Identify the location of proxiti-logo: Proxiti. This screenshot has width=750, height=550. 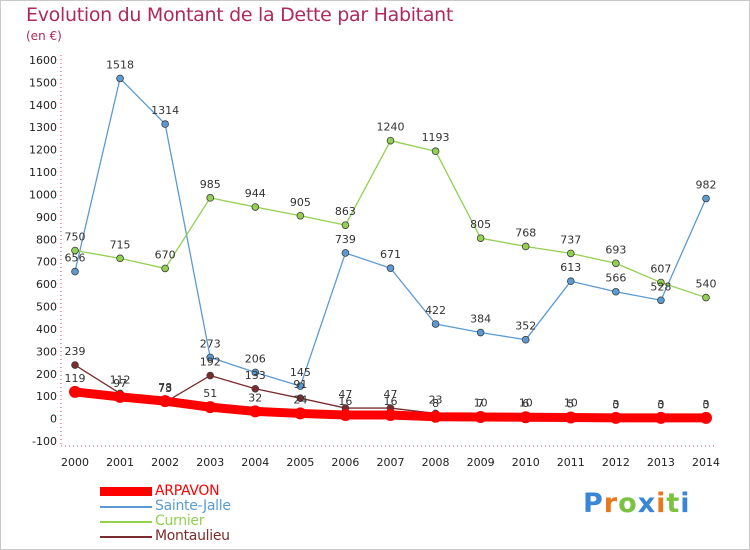
(637, 503).